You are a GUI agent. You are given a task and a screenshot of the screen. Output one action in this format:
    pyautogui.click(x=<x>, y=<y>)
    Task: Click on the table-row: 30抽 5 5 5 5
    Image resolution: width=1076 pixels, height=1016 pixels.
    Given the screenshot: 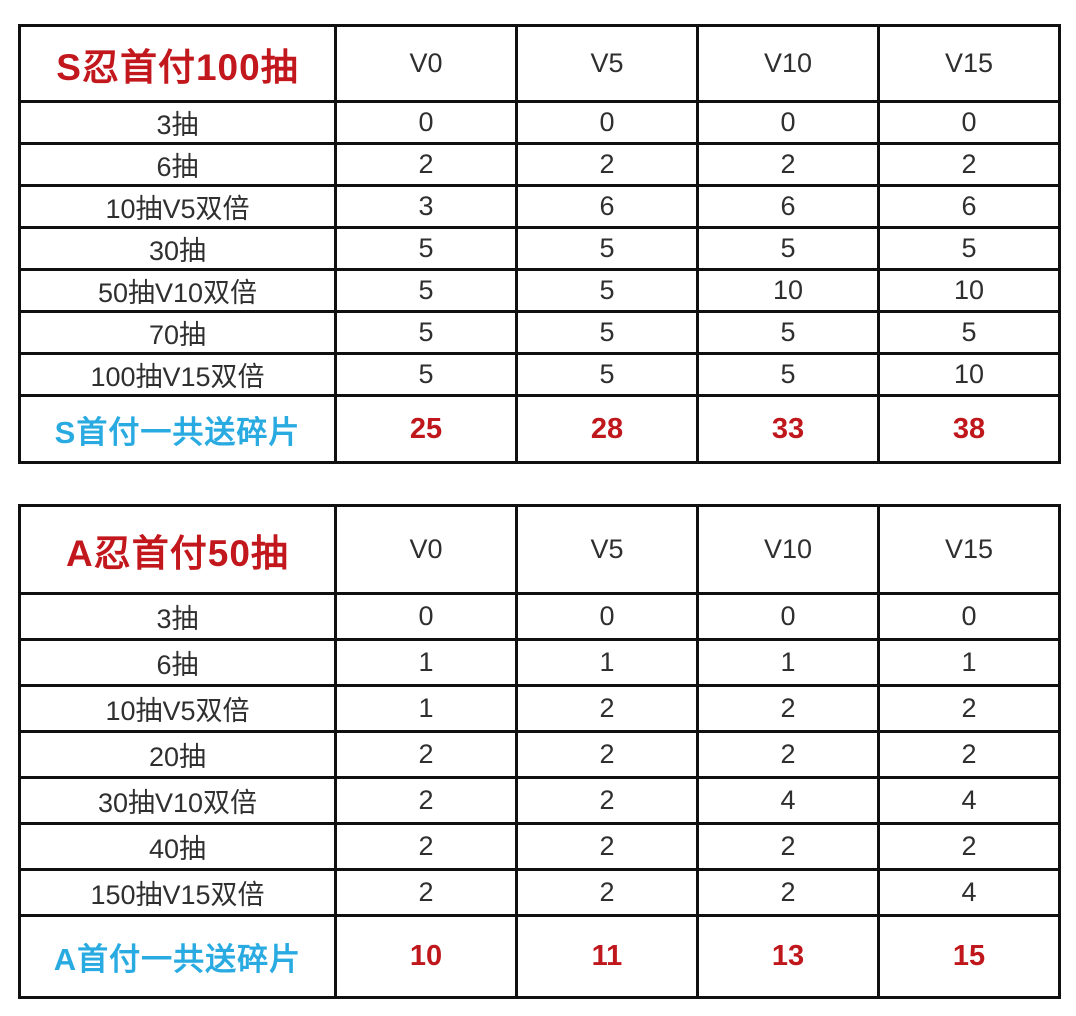 What is the action you would take?
    pyautogui.click(x=539, y=248)
    